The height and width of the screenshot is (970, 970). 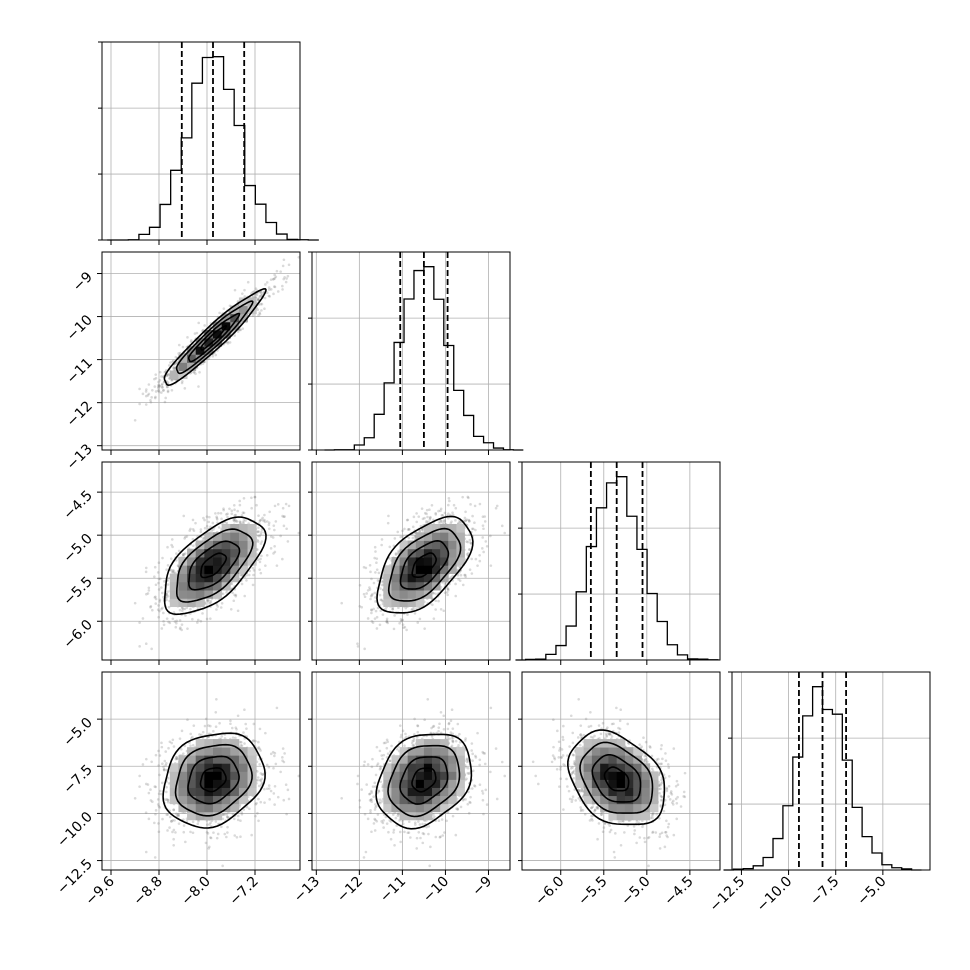 I want to click on y-tick-label: −12, so click(x=80, y=414).